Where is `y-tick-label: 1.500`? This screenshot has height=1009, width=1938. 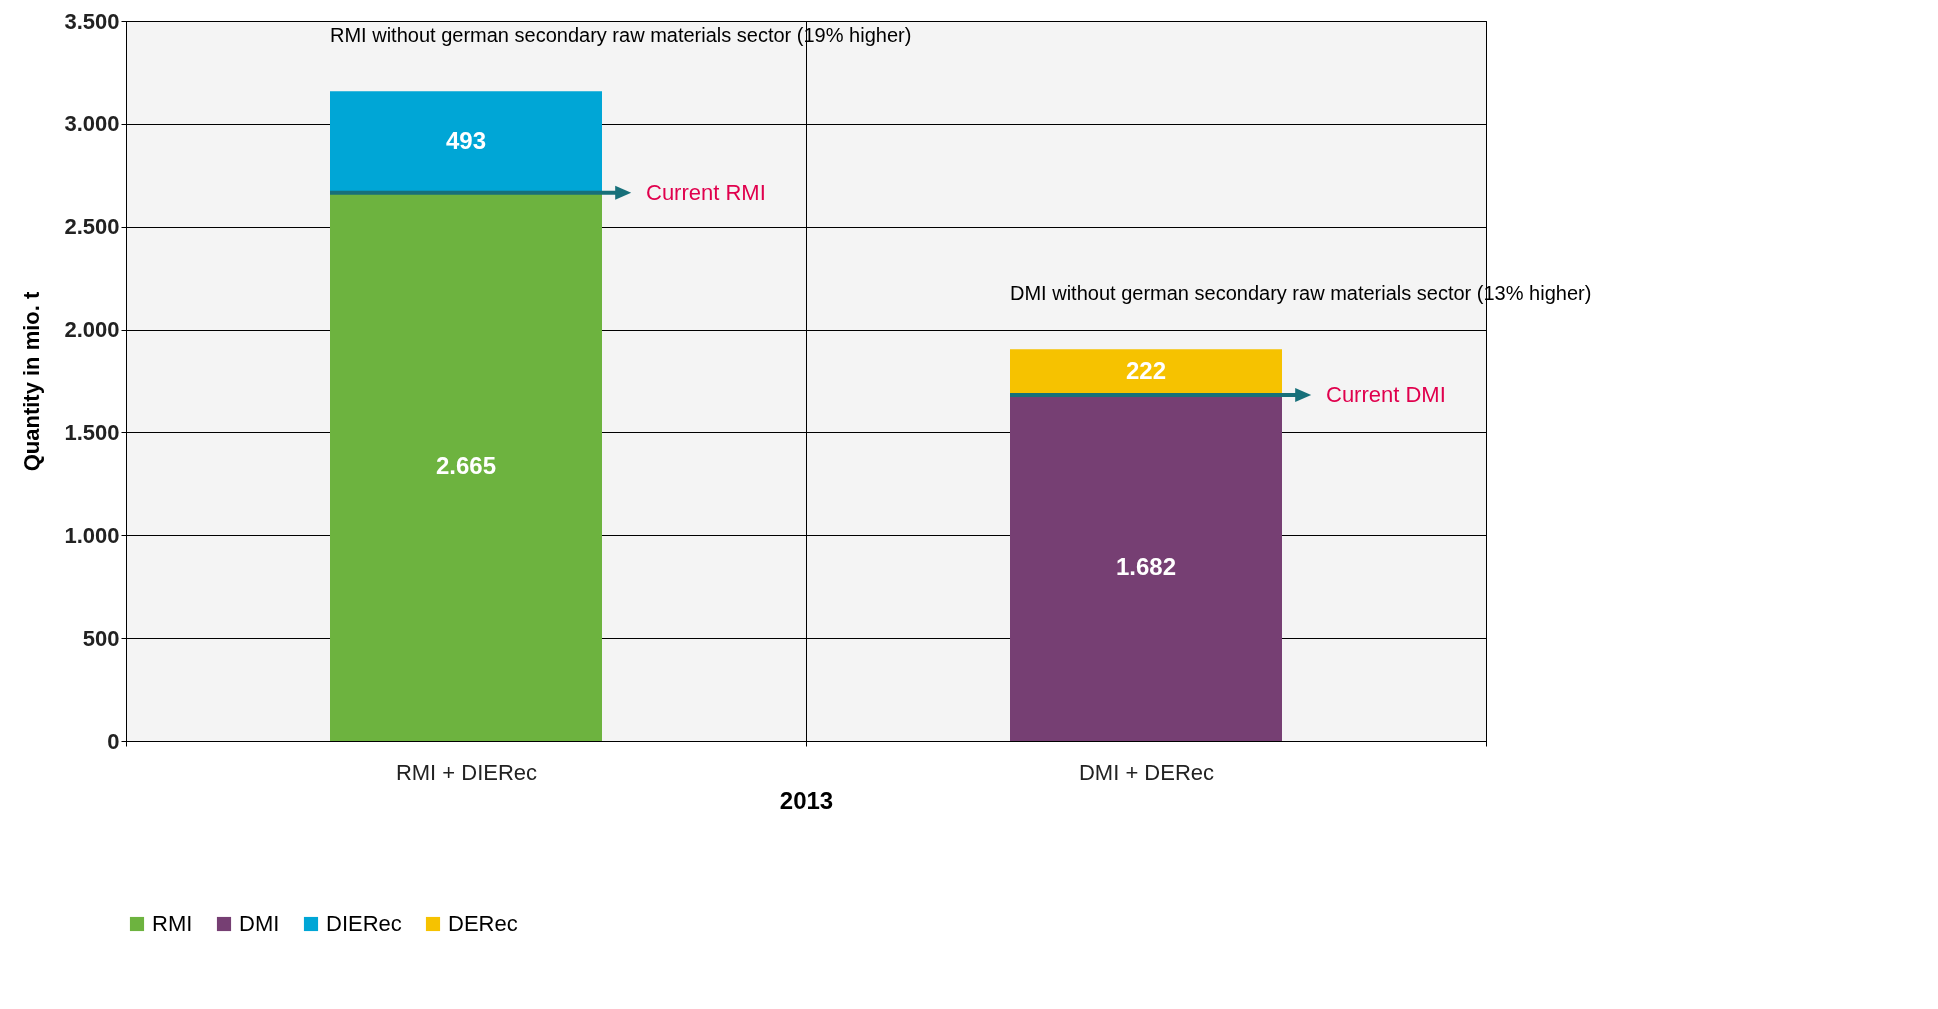
y-tick-label: 1.500 is located at coordinates (92, 432).